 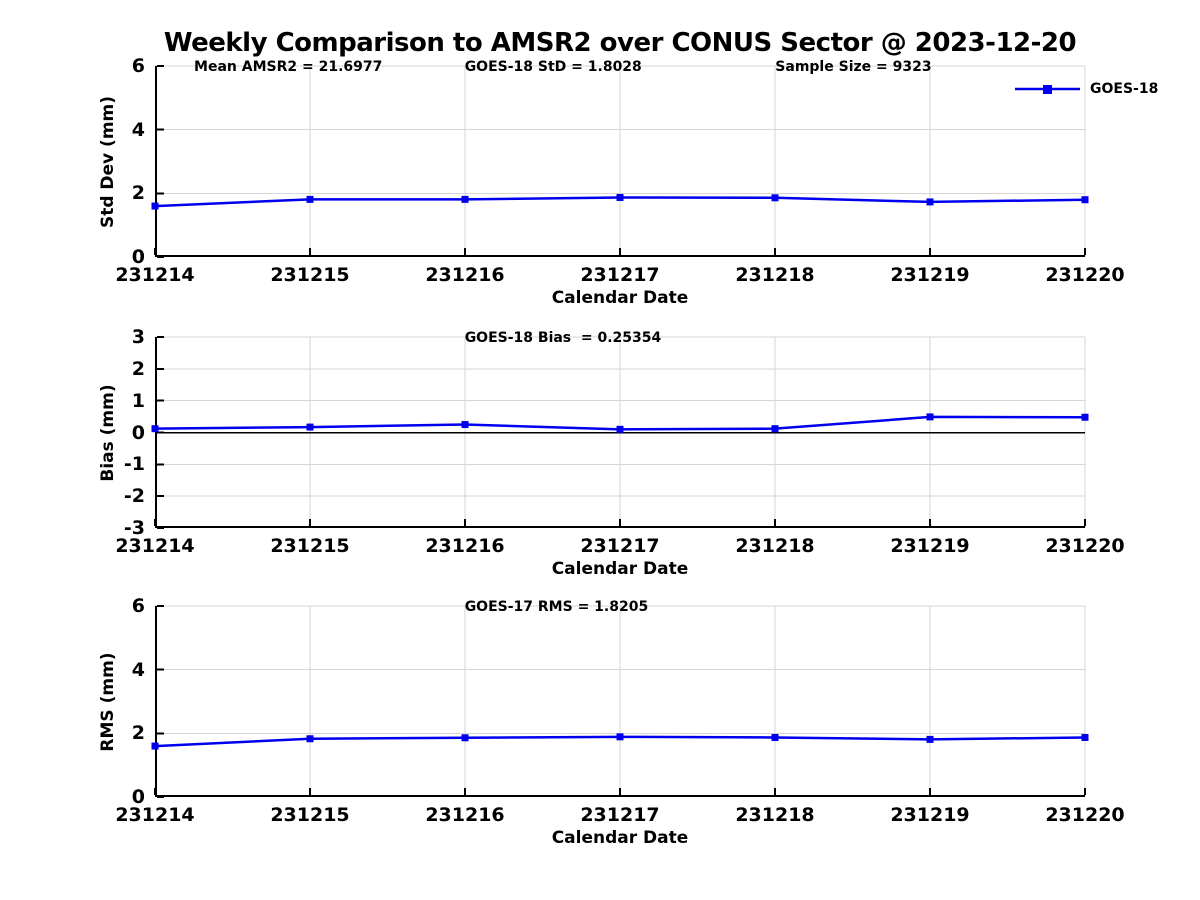 What do you see at coordinates (288, 67) in the screenshot?
I see `annotation: Mean AMSR2 = 21.6977` at bounding box center [288, 67].